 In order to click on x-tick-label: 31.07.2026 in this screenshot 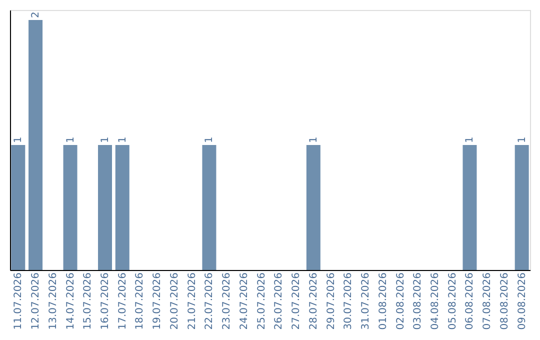, I will do `click(366, 301)`.